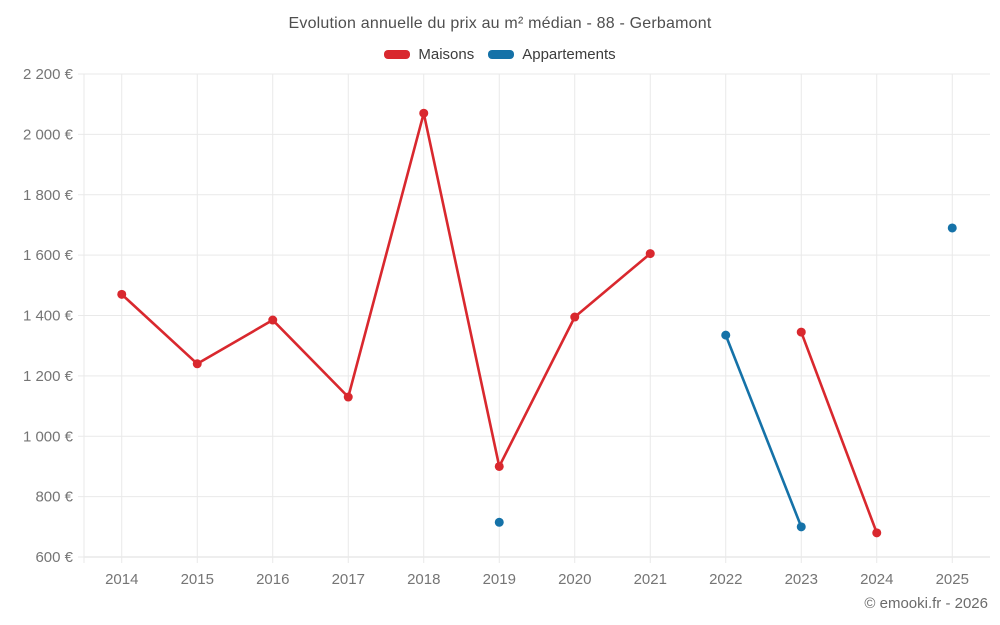 This screenshot has height=625, width=1000. I want to click on data-point-appartements-2025, so click(952, 228).